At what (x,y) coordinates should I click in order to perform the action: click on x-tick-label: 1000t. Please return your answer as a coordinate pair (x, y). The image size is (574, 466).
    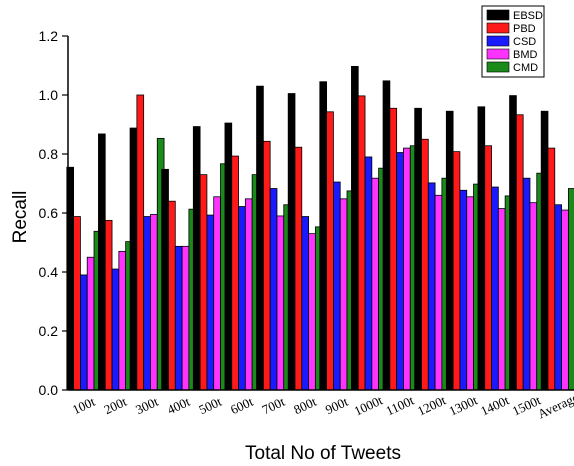
    Looking at the image, I should click on (369, 405).